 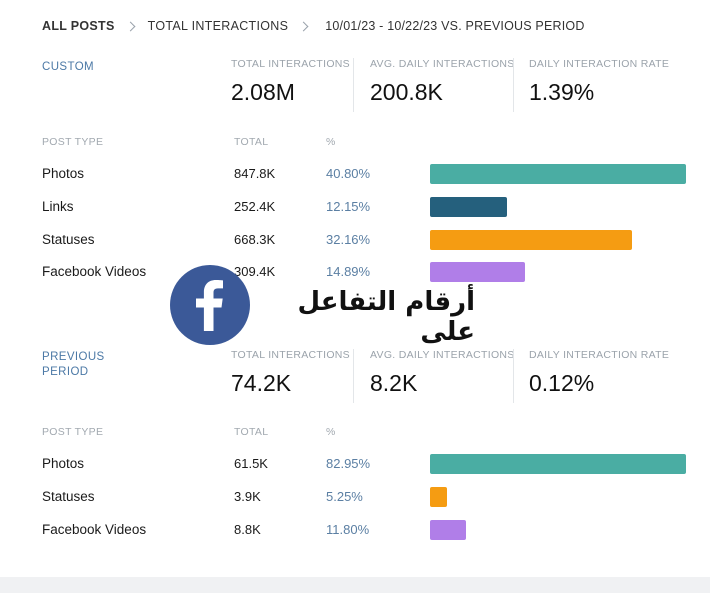 I want to click on table-row: Photos 847.8K 40.80%, so click(x=355, y=174).